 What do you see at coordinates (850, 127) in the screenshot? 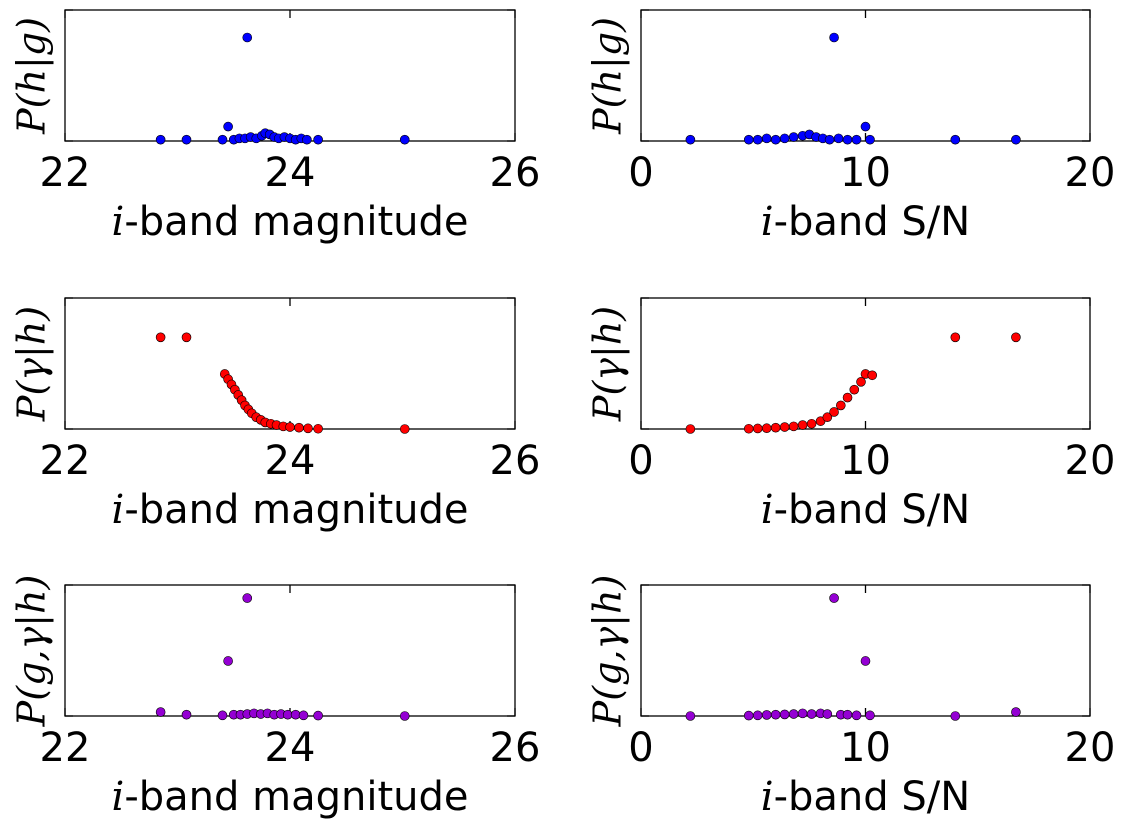
I see `panel-hg-sn: 0 10 20 i-band S/N P(h|g)` at bounding box center [850, 127].